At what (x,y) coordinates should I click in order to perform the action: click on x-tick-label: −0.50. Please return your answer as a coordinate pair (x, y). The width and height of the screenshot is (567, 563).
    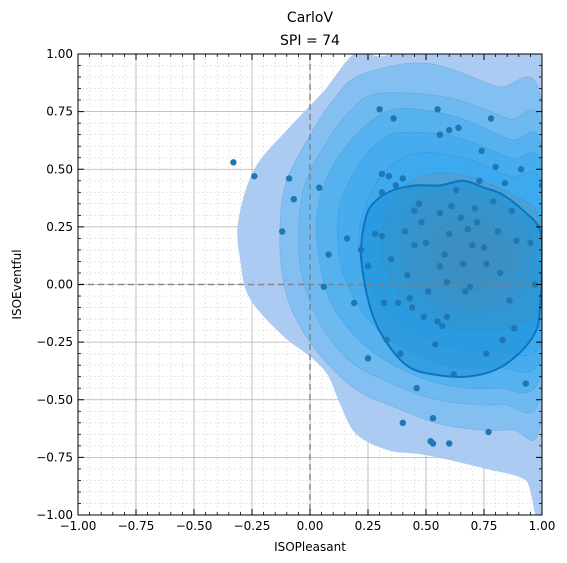
    Looking at the image, I should click on (194, 526).